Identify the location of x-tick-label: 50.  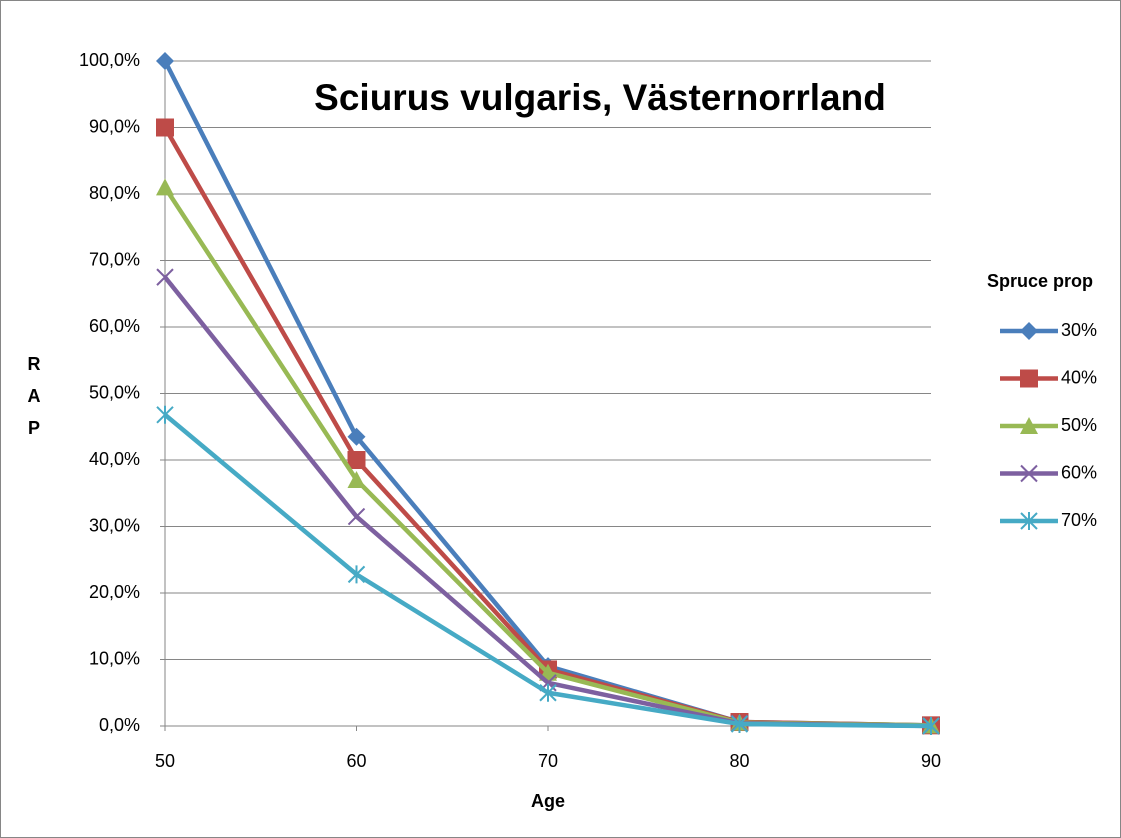
(165, 761).